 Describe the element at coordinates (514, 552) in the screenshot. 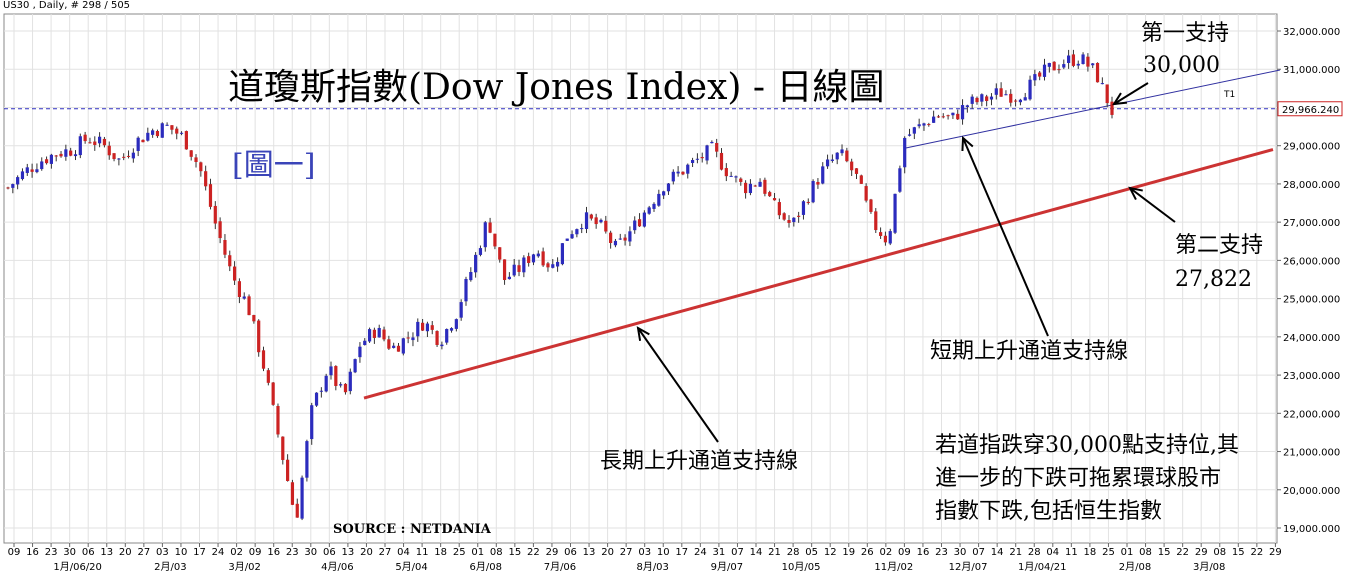

I see `x-day-label: 15` at that location.